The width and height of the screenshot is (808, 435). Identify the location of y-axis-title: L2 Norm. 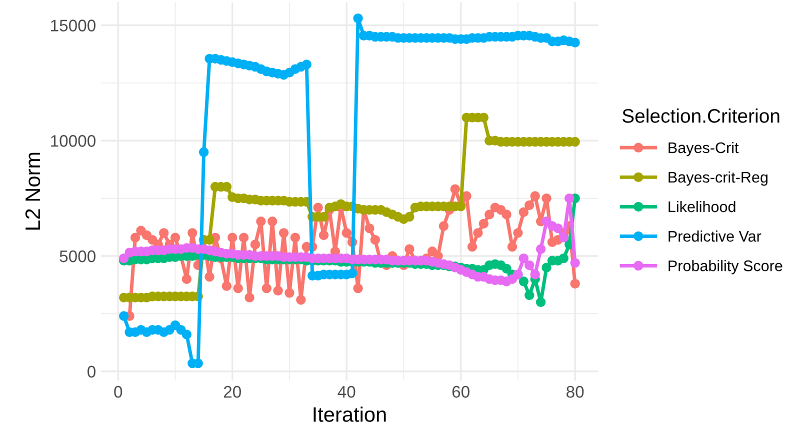
(32, 191).